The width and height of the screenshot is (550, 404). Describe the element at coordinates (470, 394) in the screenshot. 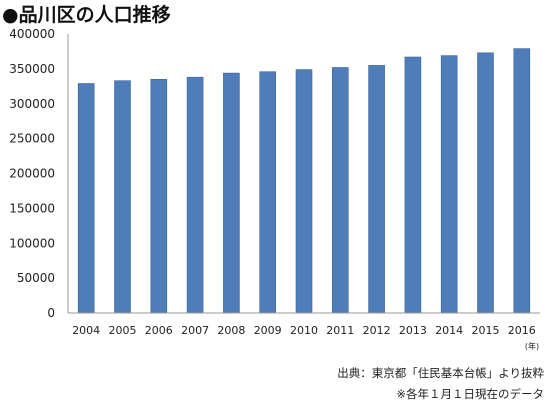

I see `data-footnote: ※各年１月１日現在のデータ` at that location.